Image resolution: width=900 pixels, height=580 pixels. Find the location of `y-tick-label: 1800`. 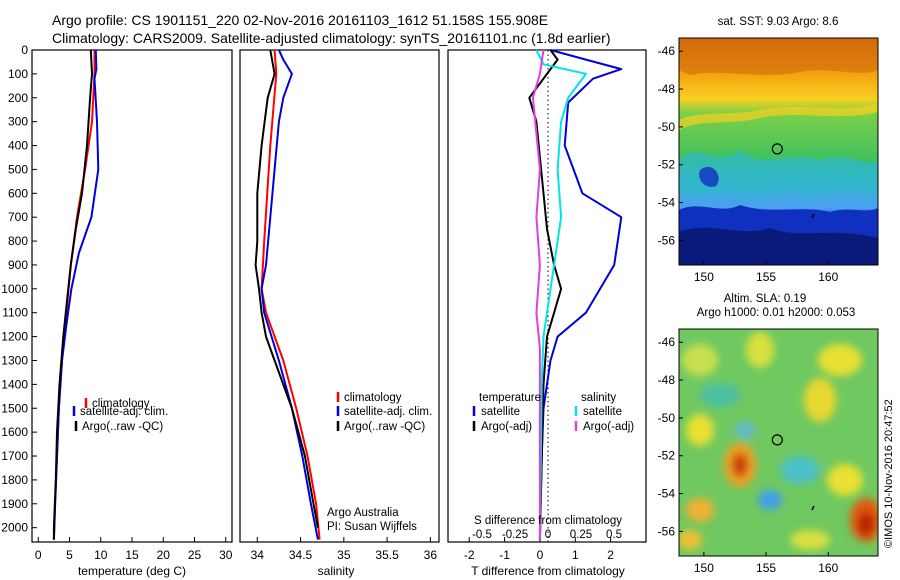

y-tick-label: 1800 is located at coordinates (14, 480).